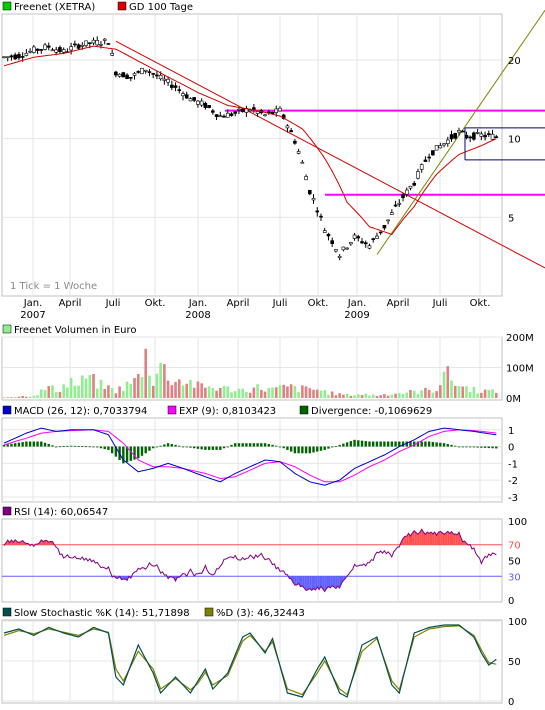 The width and height of the screenshot is (545, 710). I want to click on y-tick-label: -1, so click(513, 464).